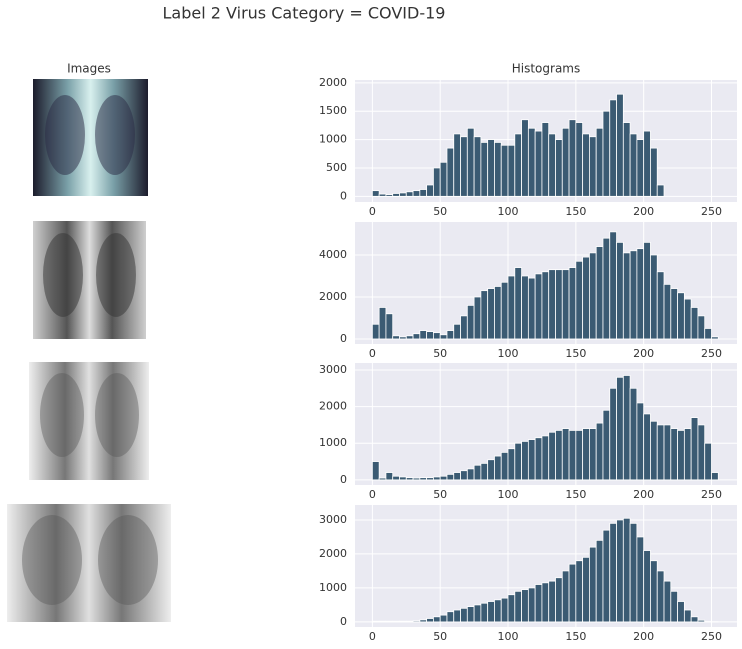  I want to click on xray-image, so click(89, 421).